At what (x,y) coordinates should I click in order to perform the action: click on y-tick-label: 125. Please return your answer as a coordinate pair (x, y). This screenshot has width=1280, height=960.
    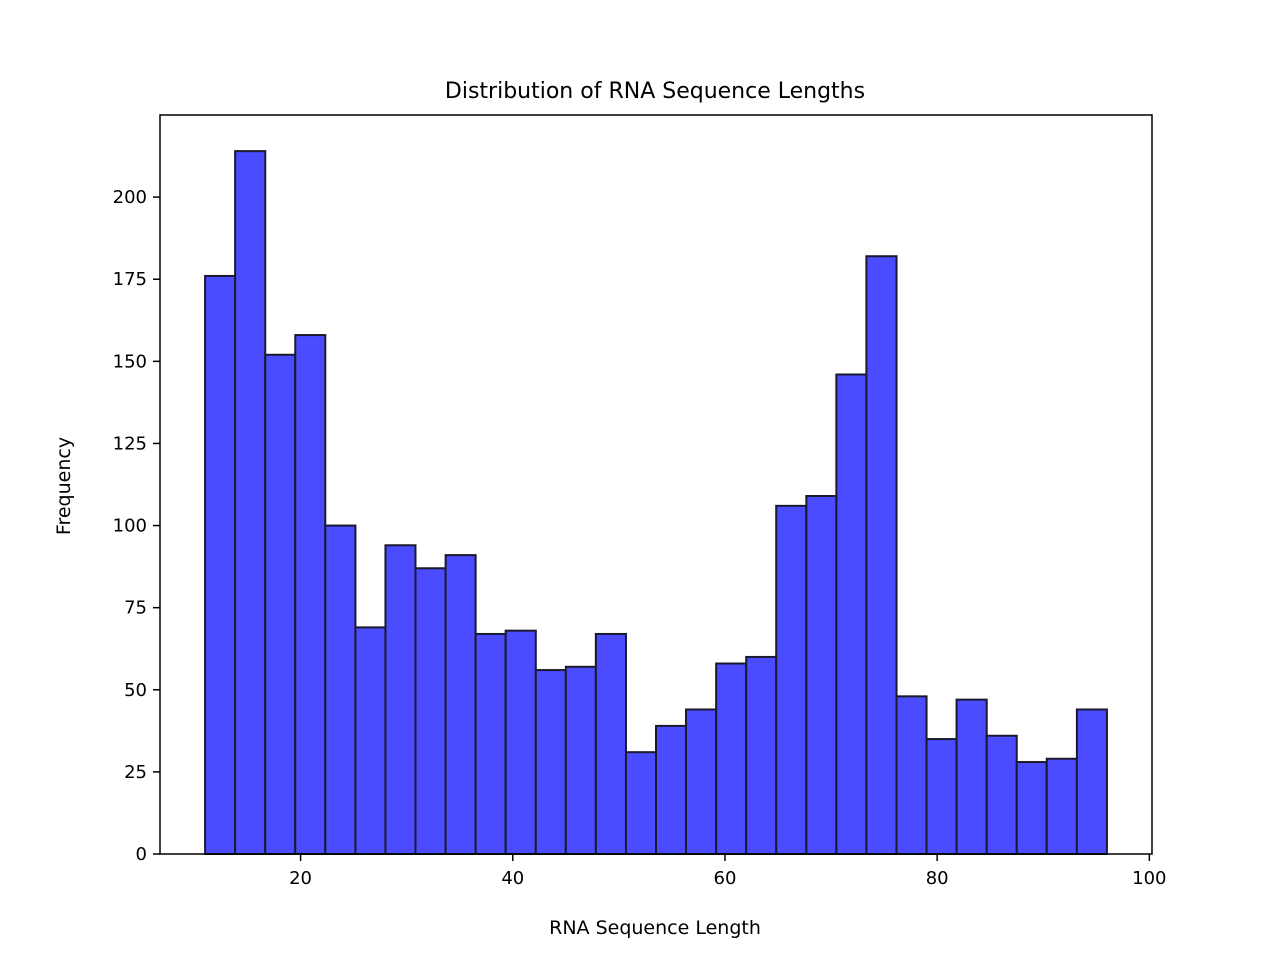
    Looking at the image, I should click on (130, 443).